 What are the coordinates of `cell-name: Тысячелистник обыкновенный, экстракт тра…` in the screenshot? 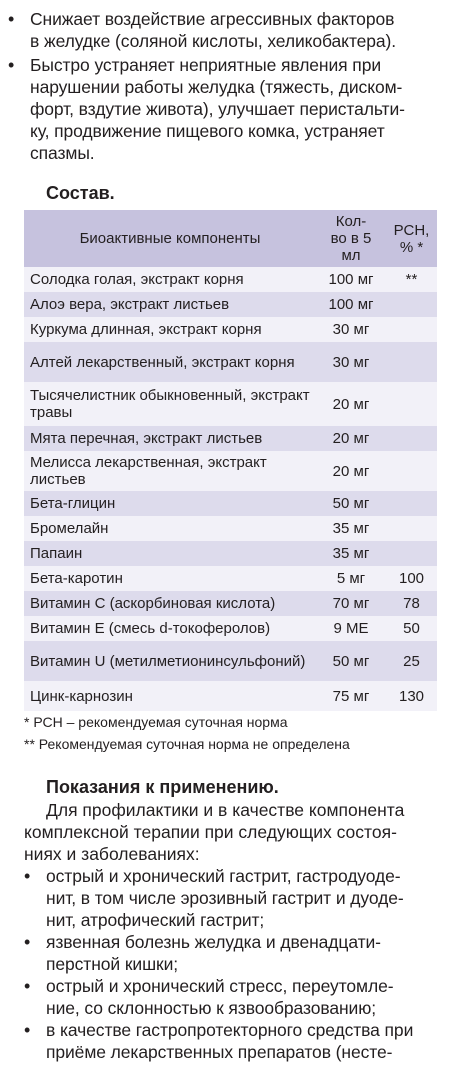 It's located at (170, 404).